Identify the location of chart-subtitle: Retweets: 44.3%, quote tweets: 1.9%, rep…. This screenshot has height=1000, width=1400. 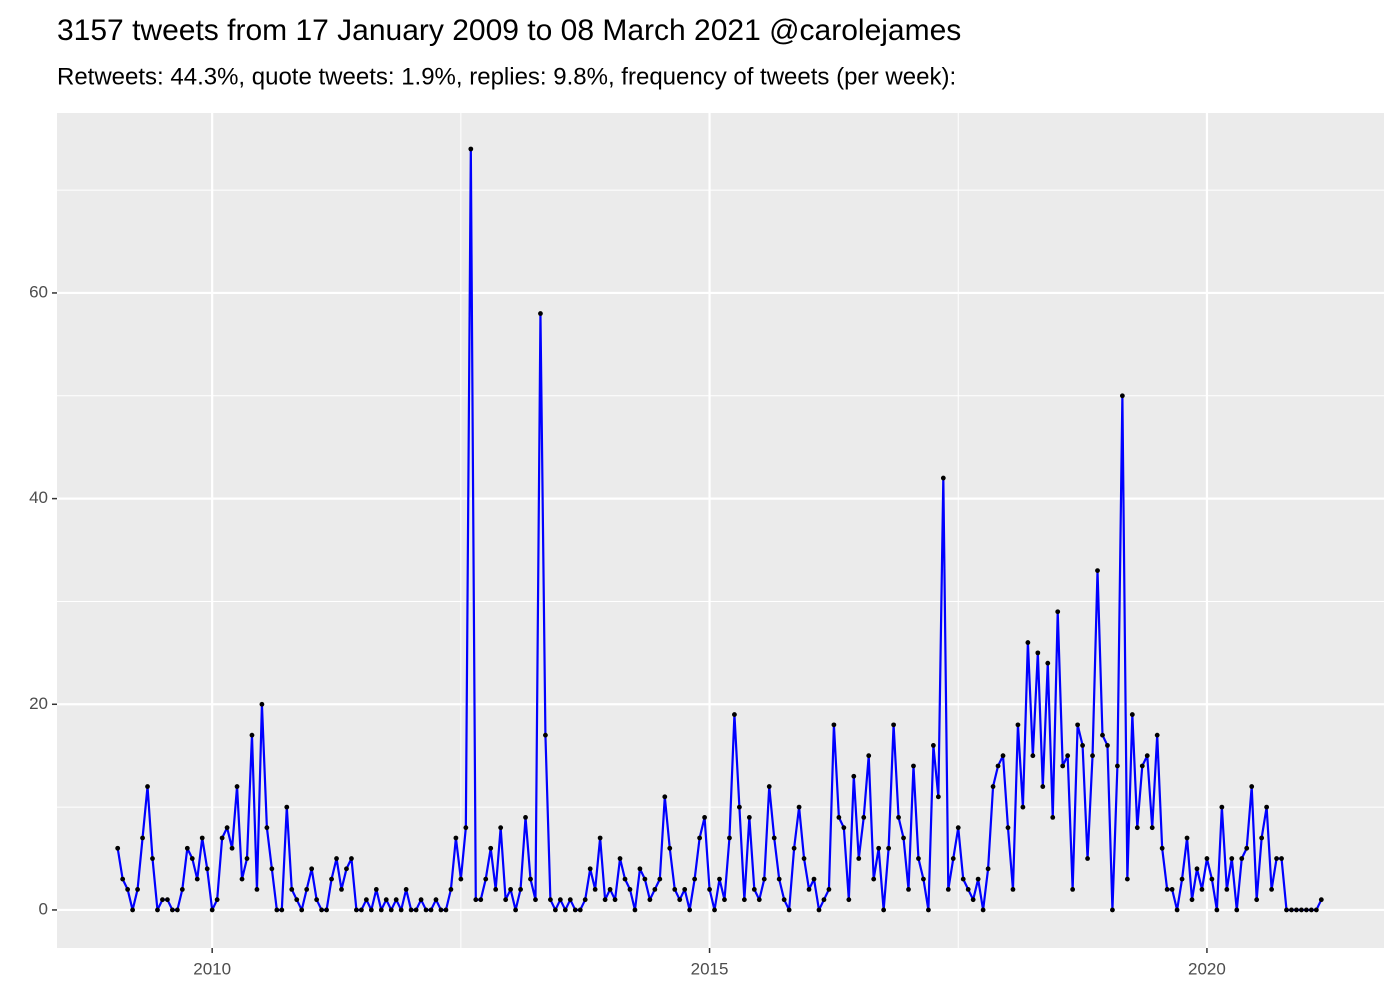
(506, 76).